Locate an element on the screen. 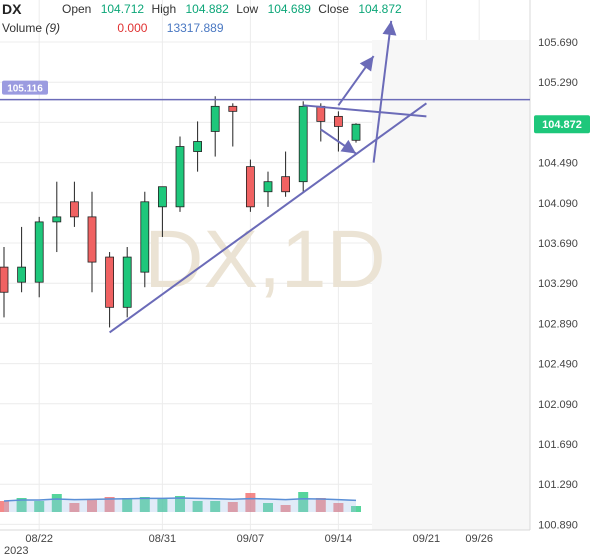  volume-ma-line is located at coordinates (180, 499).